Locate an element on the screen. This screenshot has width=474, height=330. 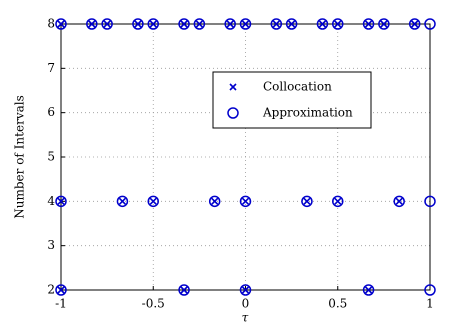
y-tick-label: 4 is located at coordinates (51, 201).